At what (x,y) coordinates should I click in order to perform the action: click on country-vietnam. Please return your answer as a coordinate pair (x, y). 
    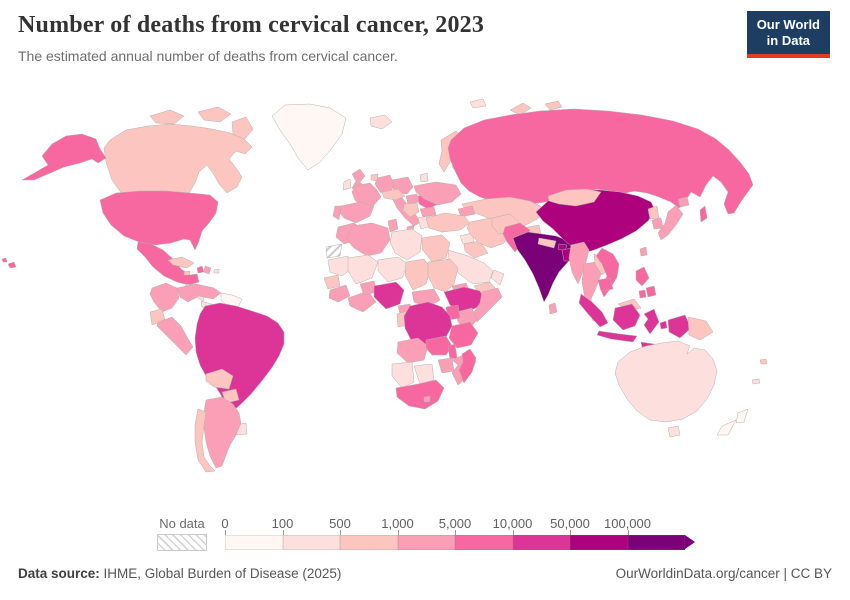
    Looking at the image, I should click on (607, 272).